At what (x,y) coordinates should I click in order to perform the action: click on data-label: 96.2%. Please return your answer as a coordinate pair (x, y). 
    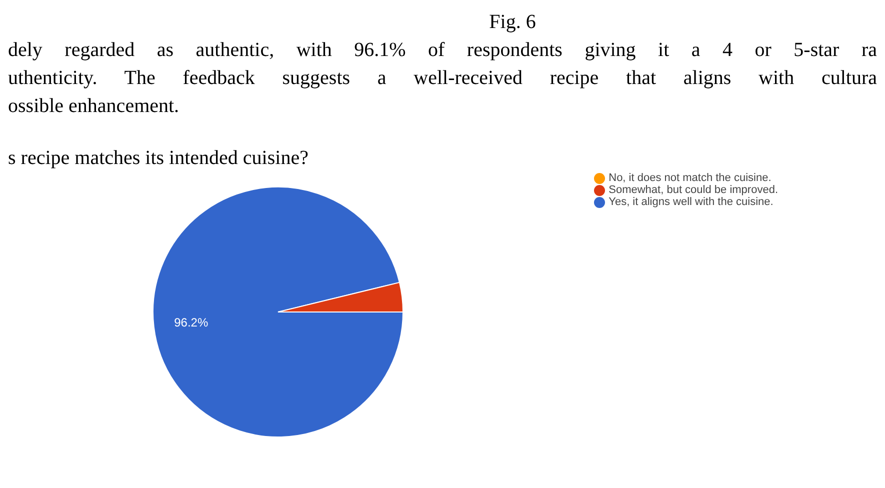
    Looking at the image, I should click on (191, 322).